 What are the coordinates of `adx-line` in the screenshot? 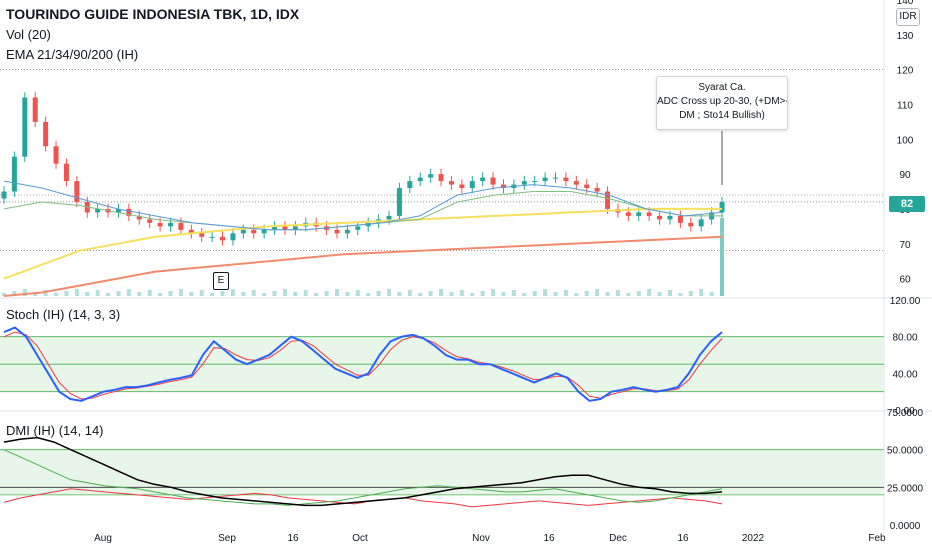 It's located at (363, 471).